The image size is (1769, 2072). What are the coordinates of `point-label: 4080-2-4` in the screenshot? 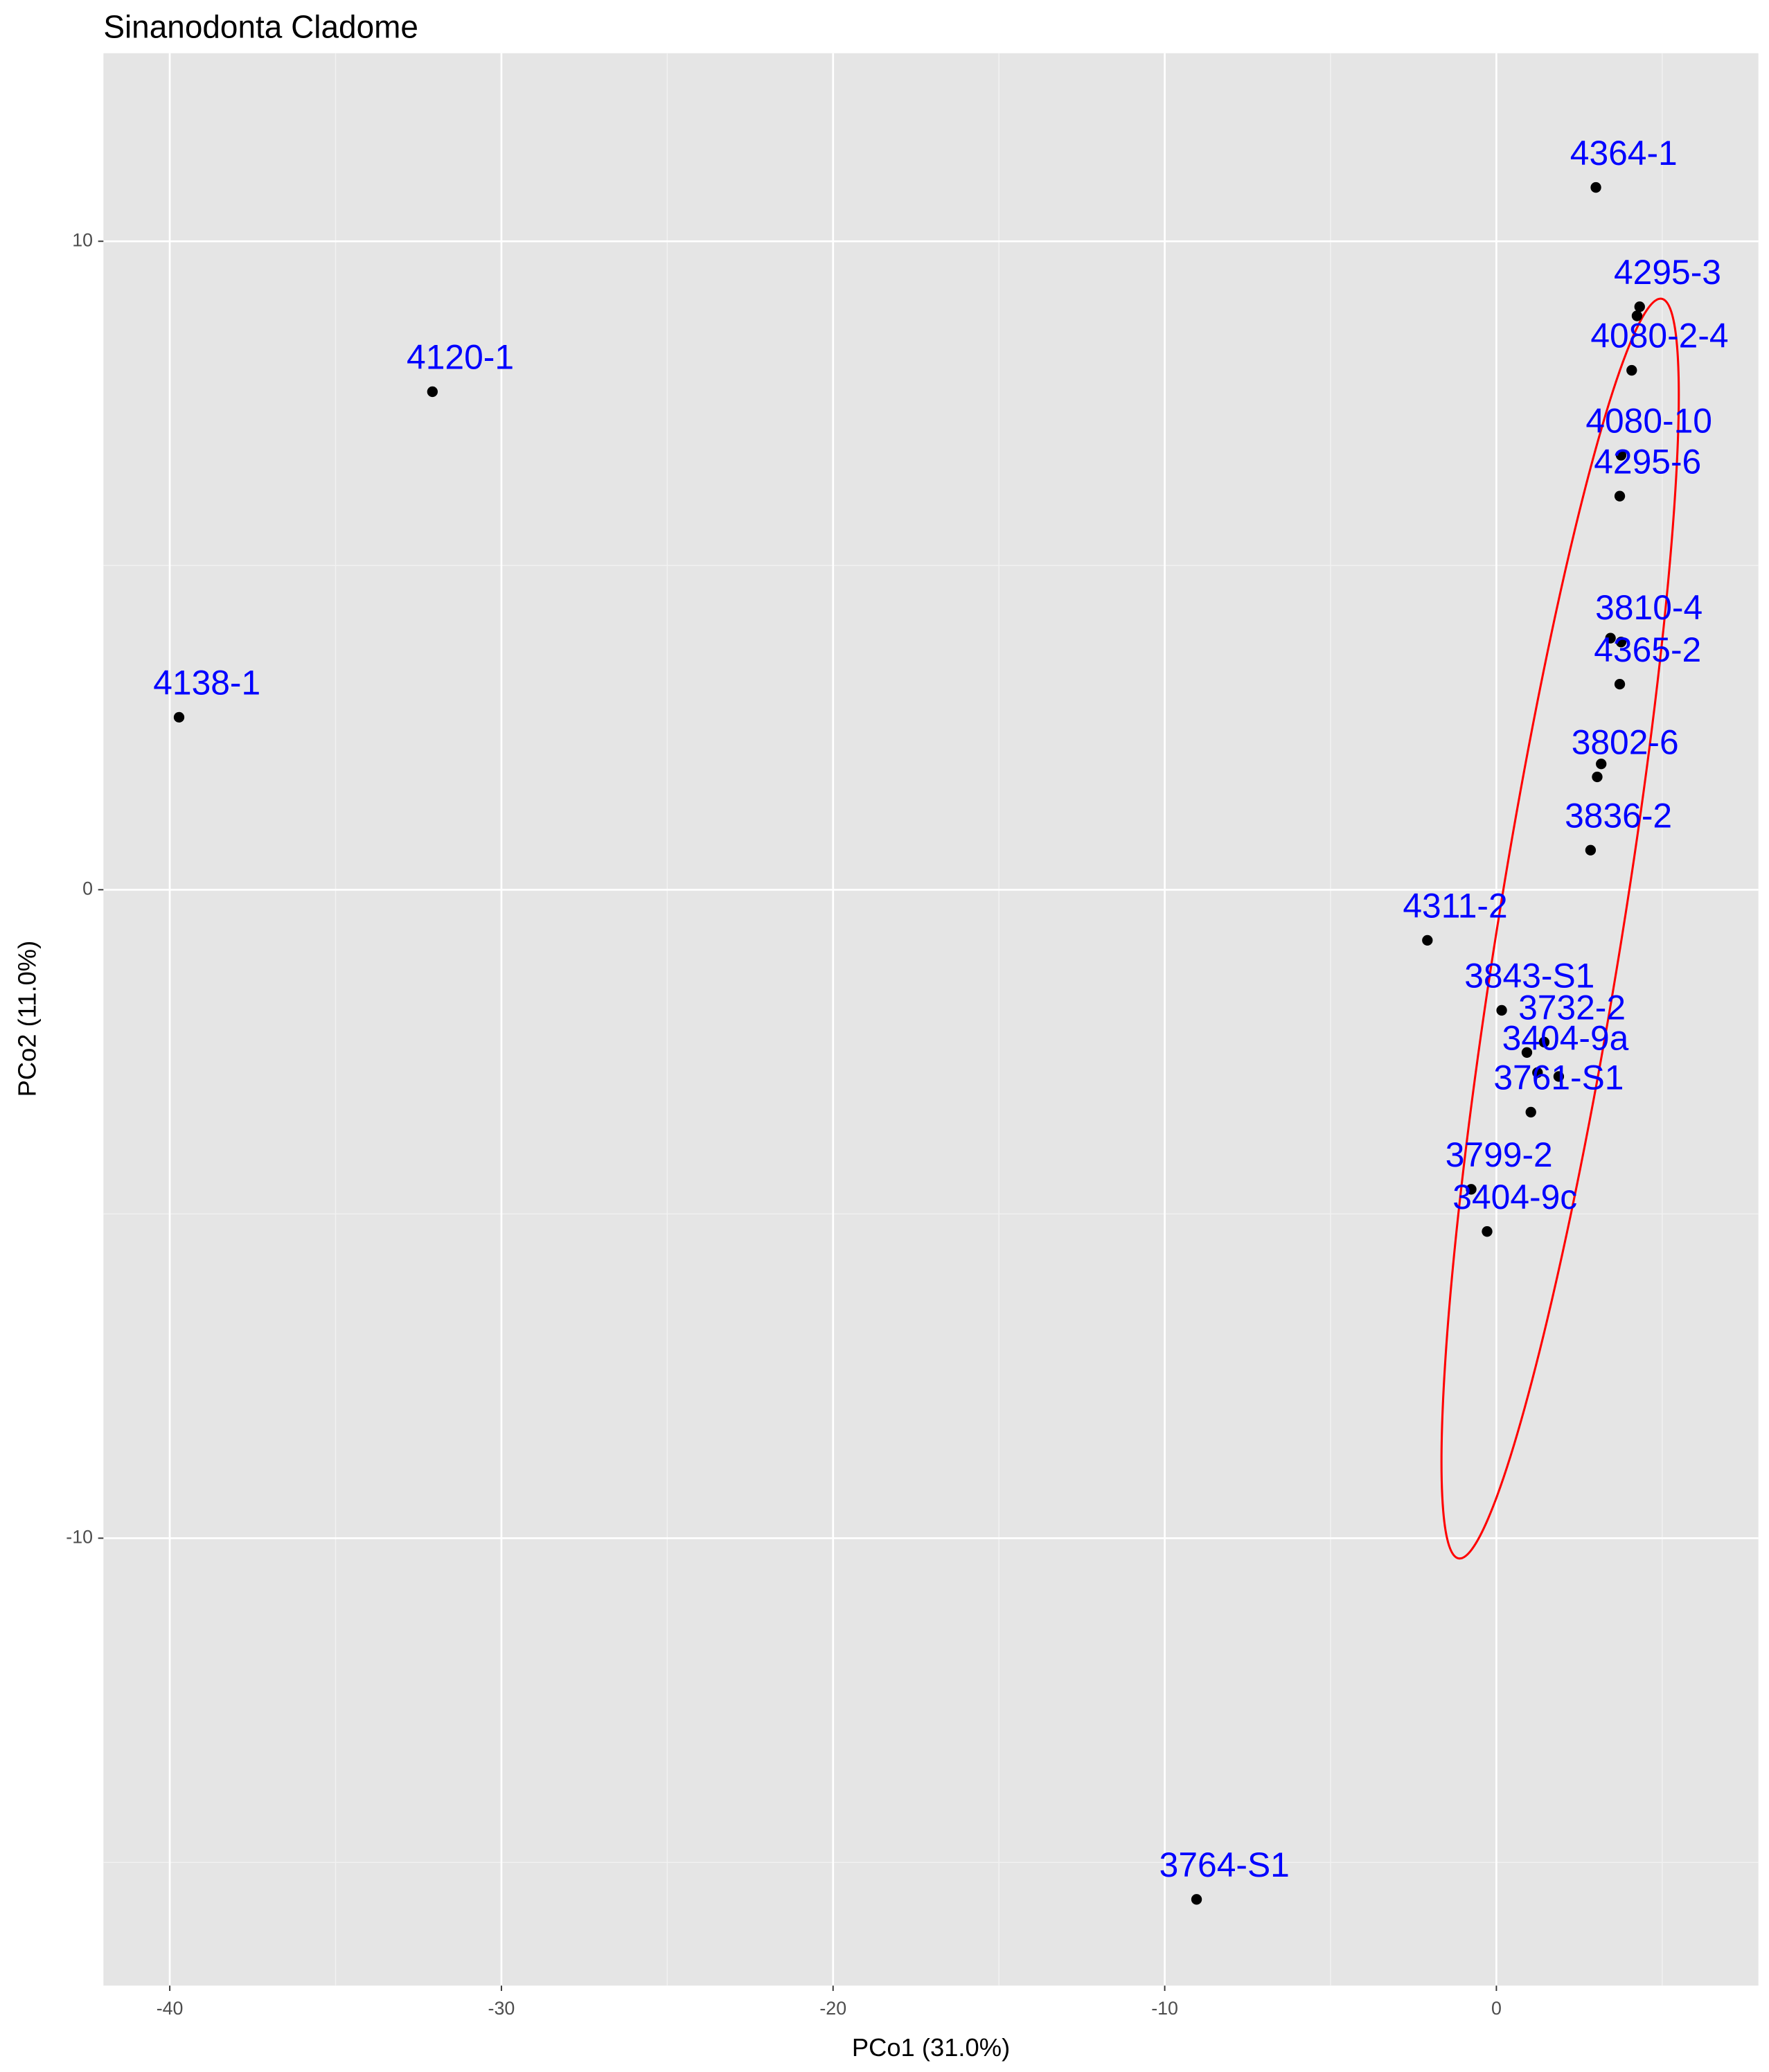 It's located at (1659, 336).